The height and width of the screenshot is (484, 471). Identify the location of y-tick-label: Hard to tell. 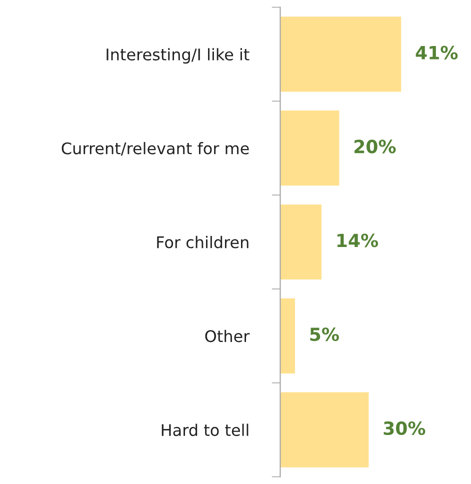
(205, 430).